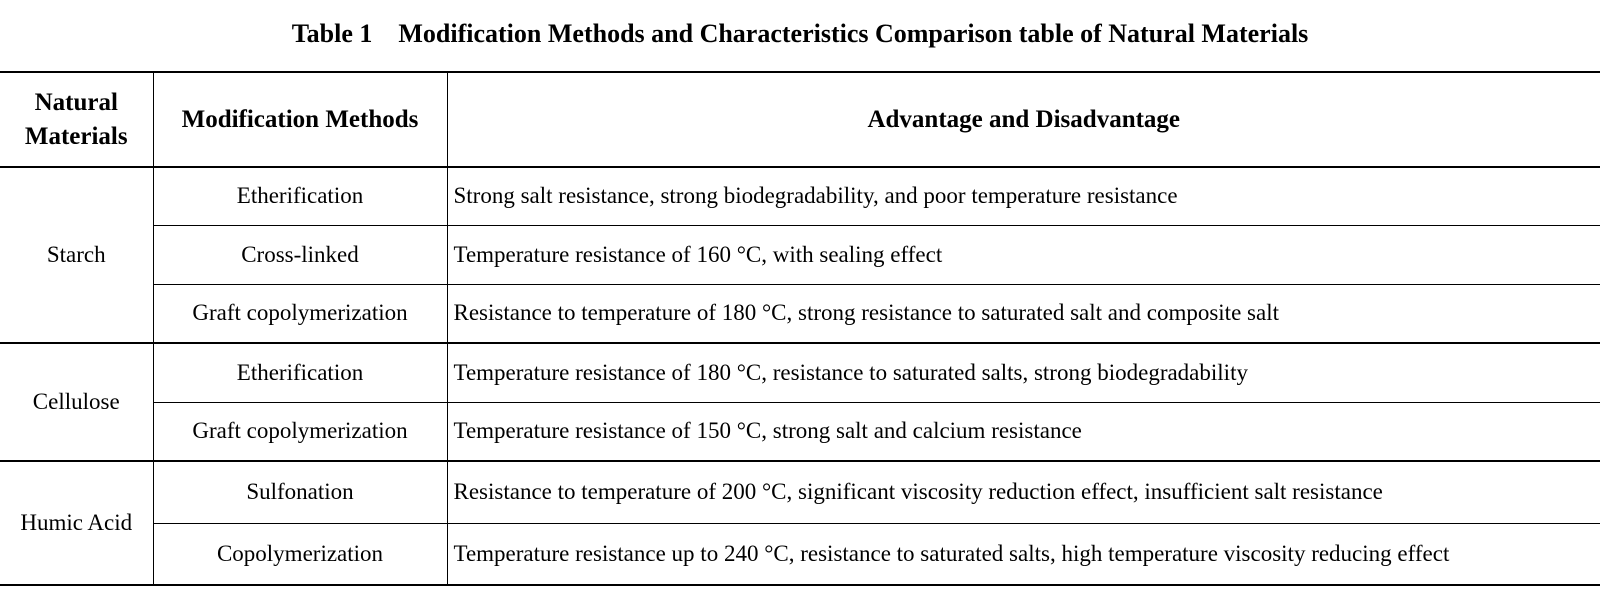 The width and height of the screenshot is (1600, 600). What do you see at coordinates (1023, 119) in the screenshot?
I see `header-advantage-disadvantage: Advantage and Disadvantage` at bounding box center [1023, 119].